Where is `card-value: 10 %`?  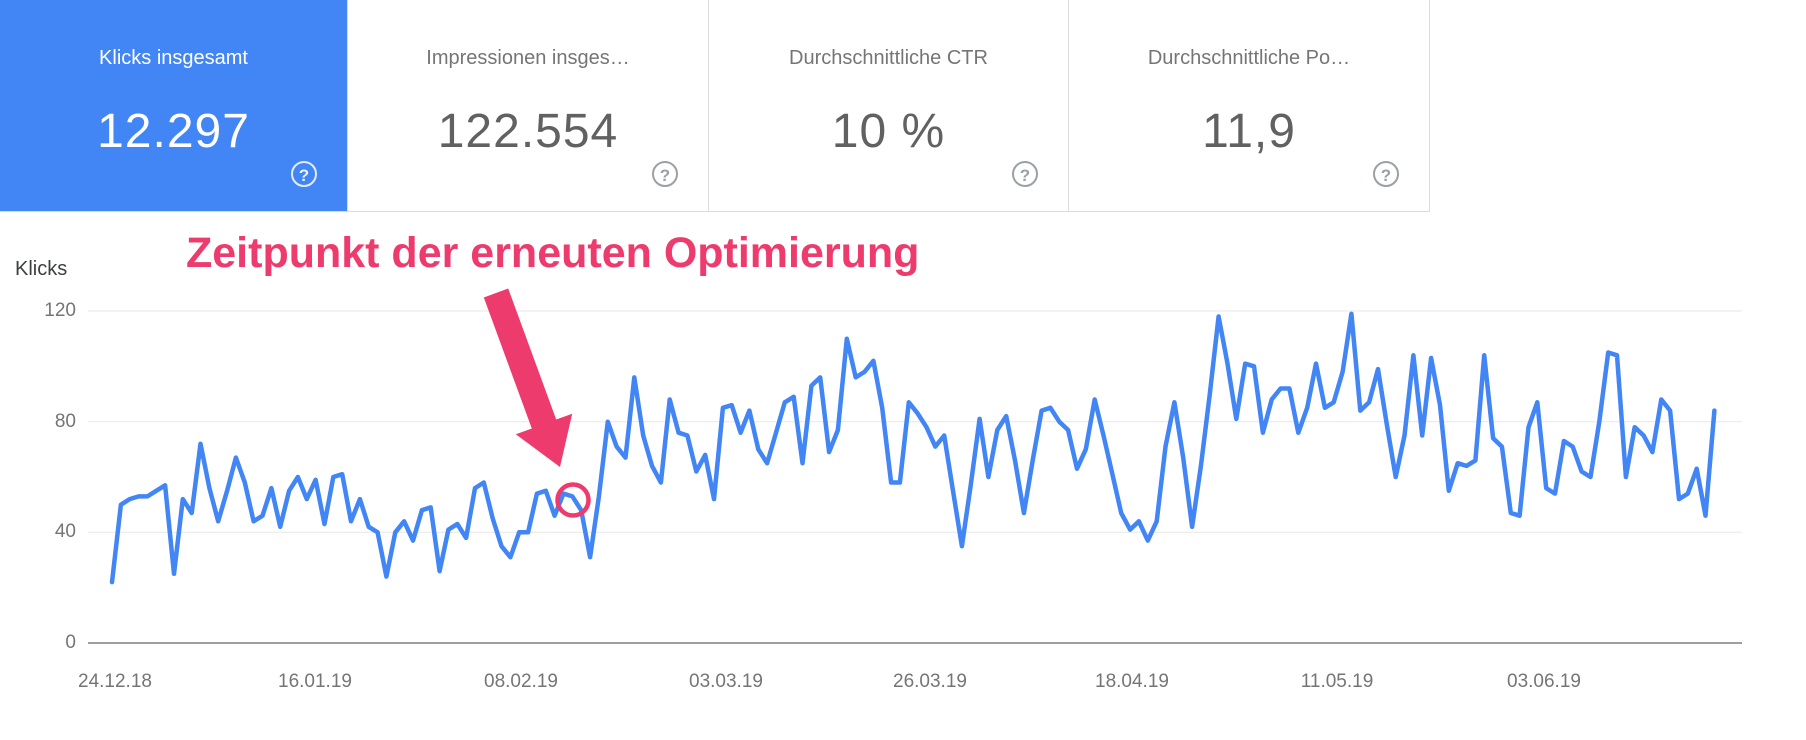 card-value: 10 % is located at coordinates (888, 131).